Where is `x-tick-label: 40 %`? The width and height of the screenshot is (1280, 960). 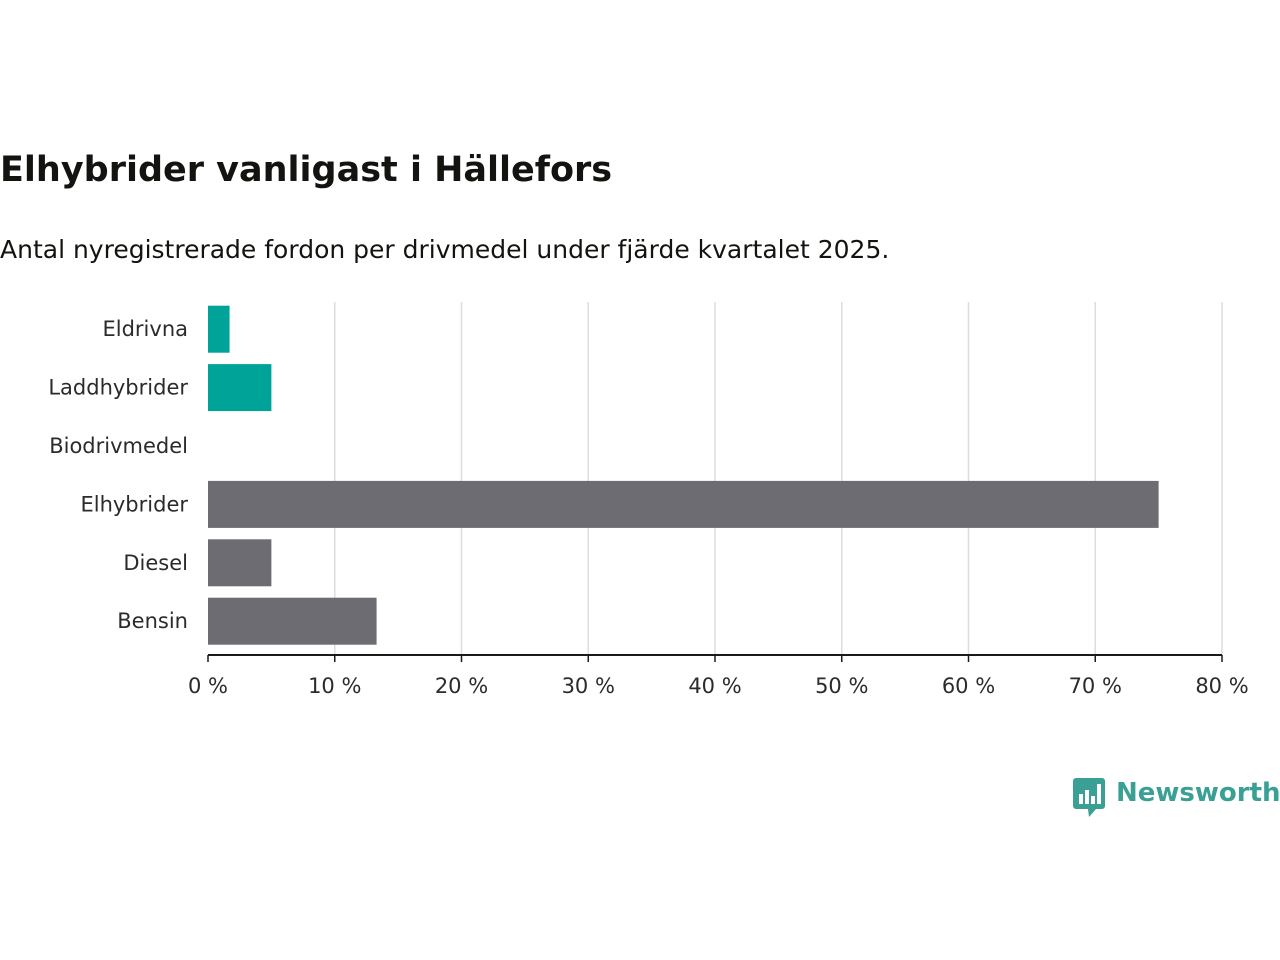 x-tick-label: 40 % is located at coordinates (714, 686).